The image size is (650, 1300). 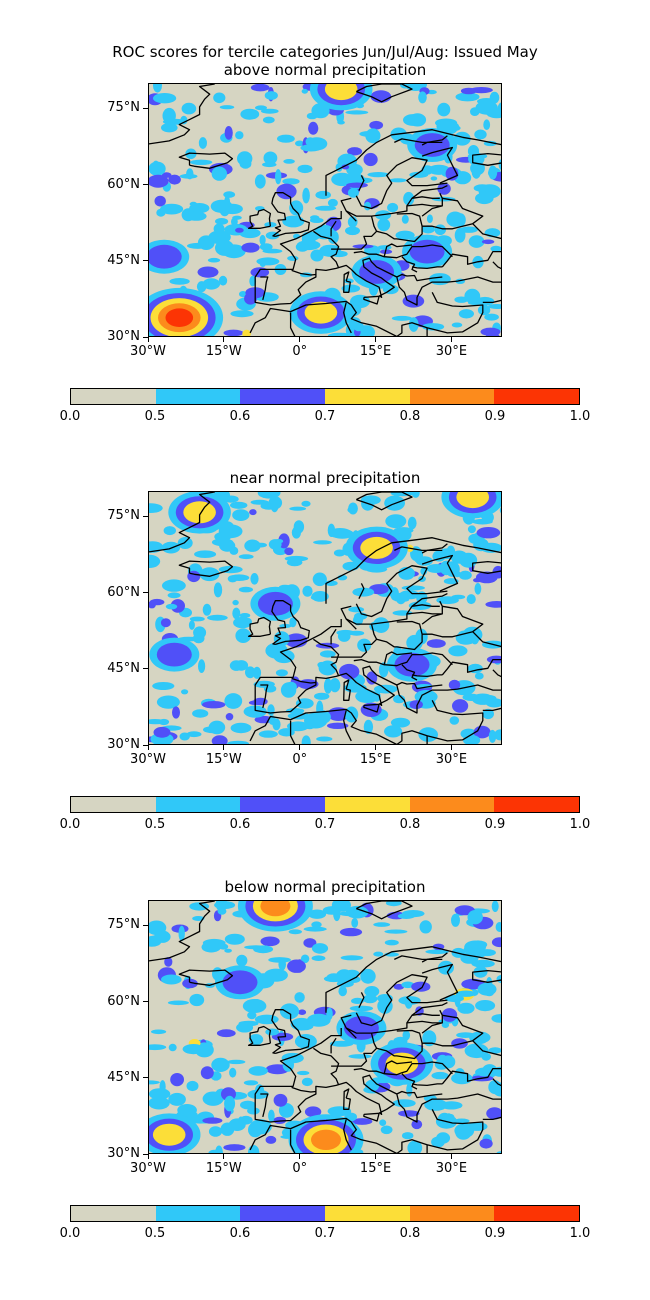 What do you see at coordinates (580, 416) in the screenshot?
I see `colorbar-label: 1.0` at bounding box center [580, 416].